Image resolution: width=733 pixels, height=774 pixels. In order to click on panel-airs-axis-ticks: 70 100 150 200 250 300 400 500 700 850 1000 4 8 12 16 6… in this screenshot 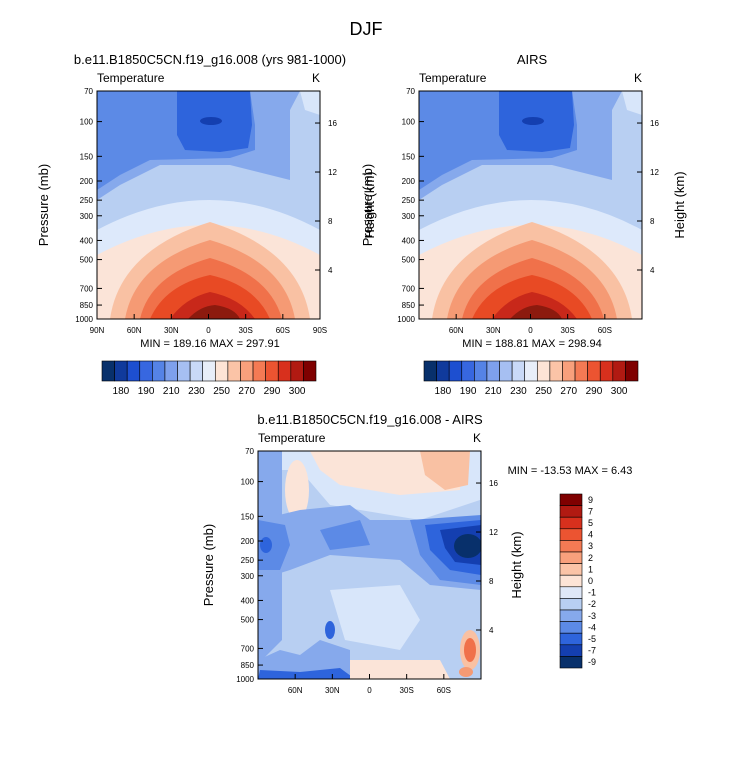, I will do `click(528, 211)`.